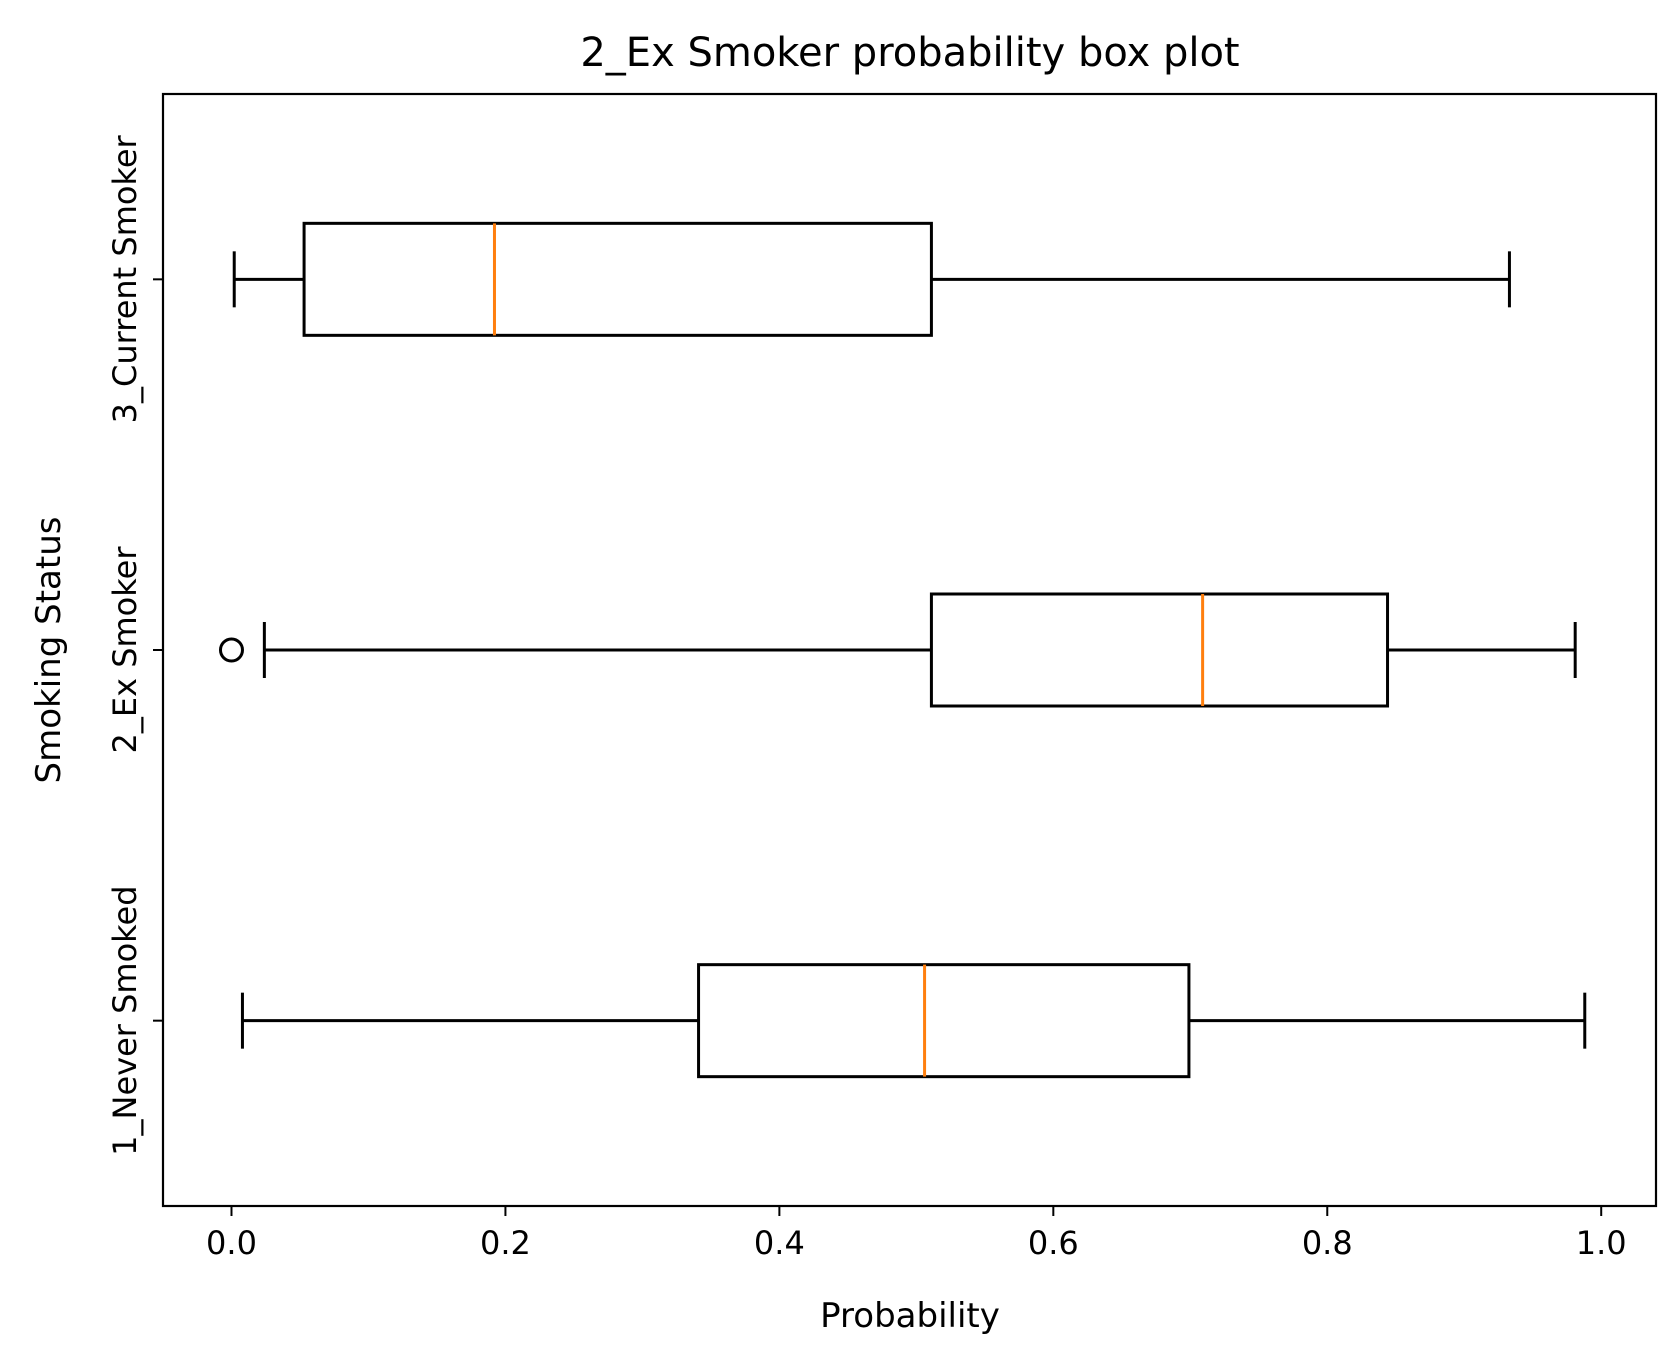 This screenshot has width=1678, height=1365. Describe the element at coordinates (779, 1243) in the screenshot. I see `x-tick-label: 0.4` at that location.